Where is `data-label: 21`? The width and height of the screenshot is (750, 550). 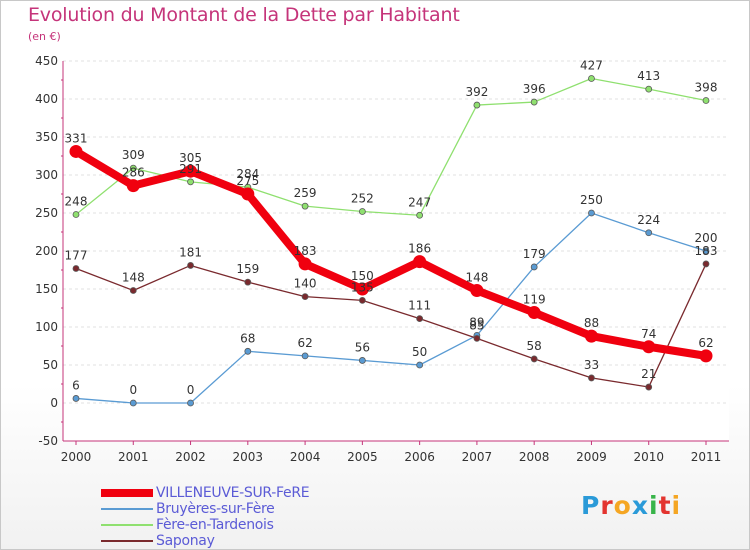
data-label: 21 is located at coordinates (648, 374).